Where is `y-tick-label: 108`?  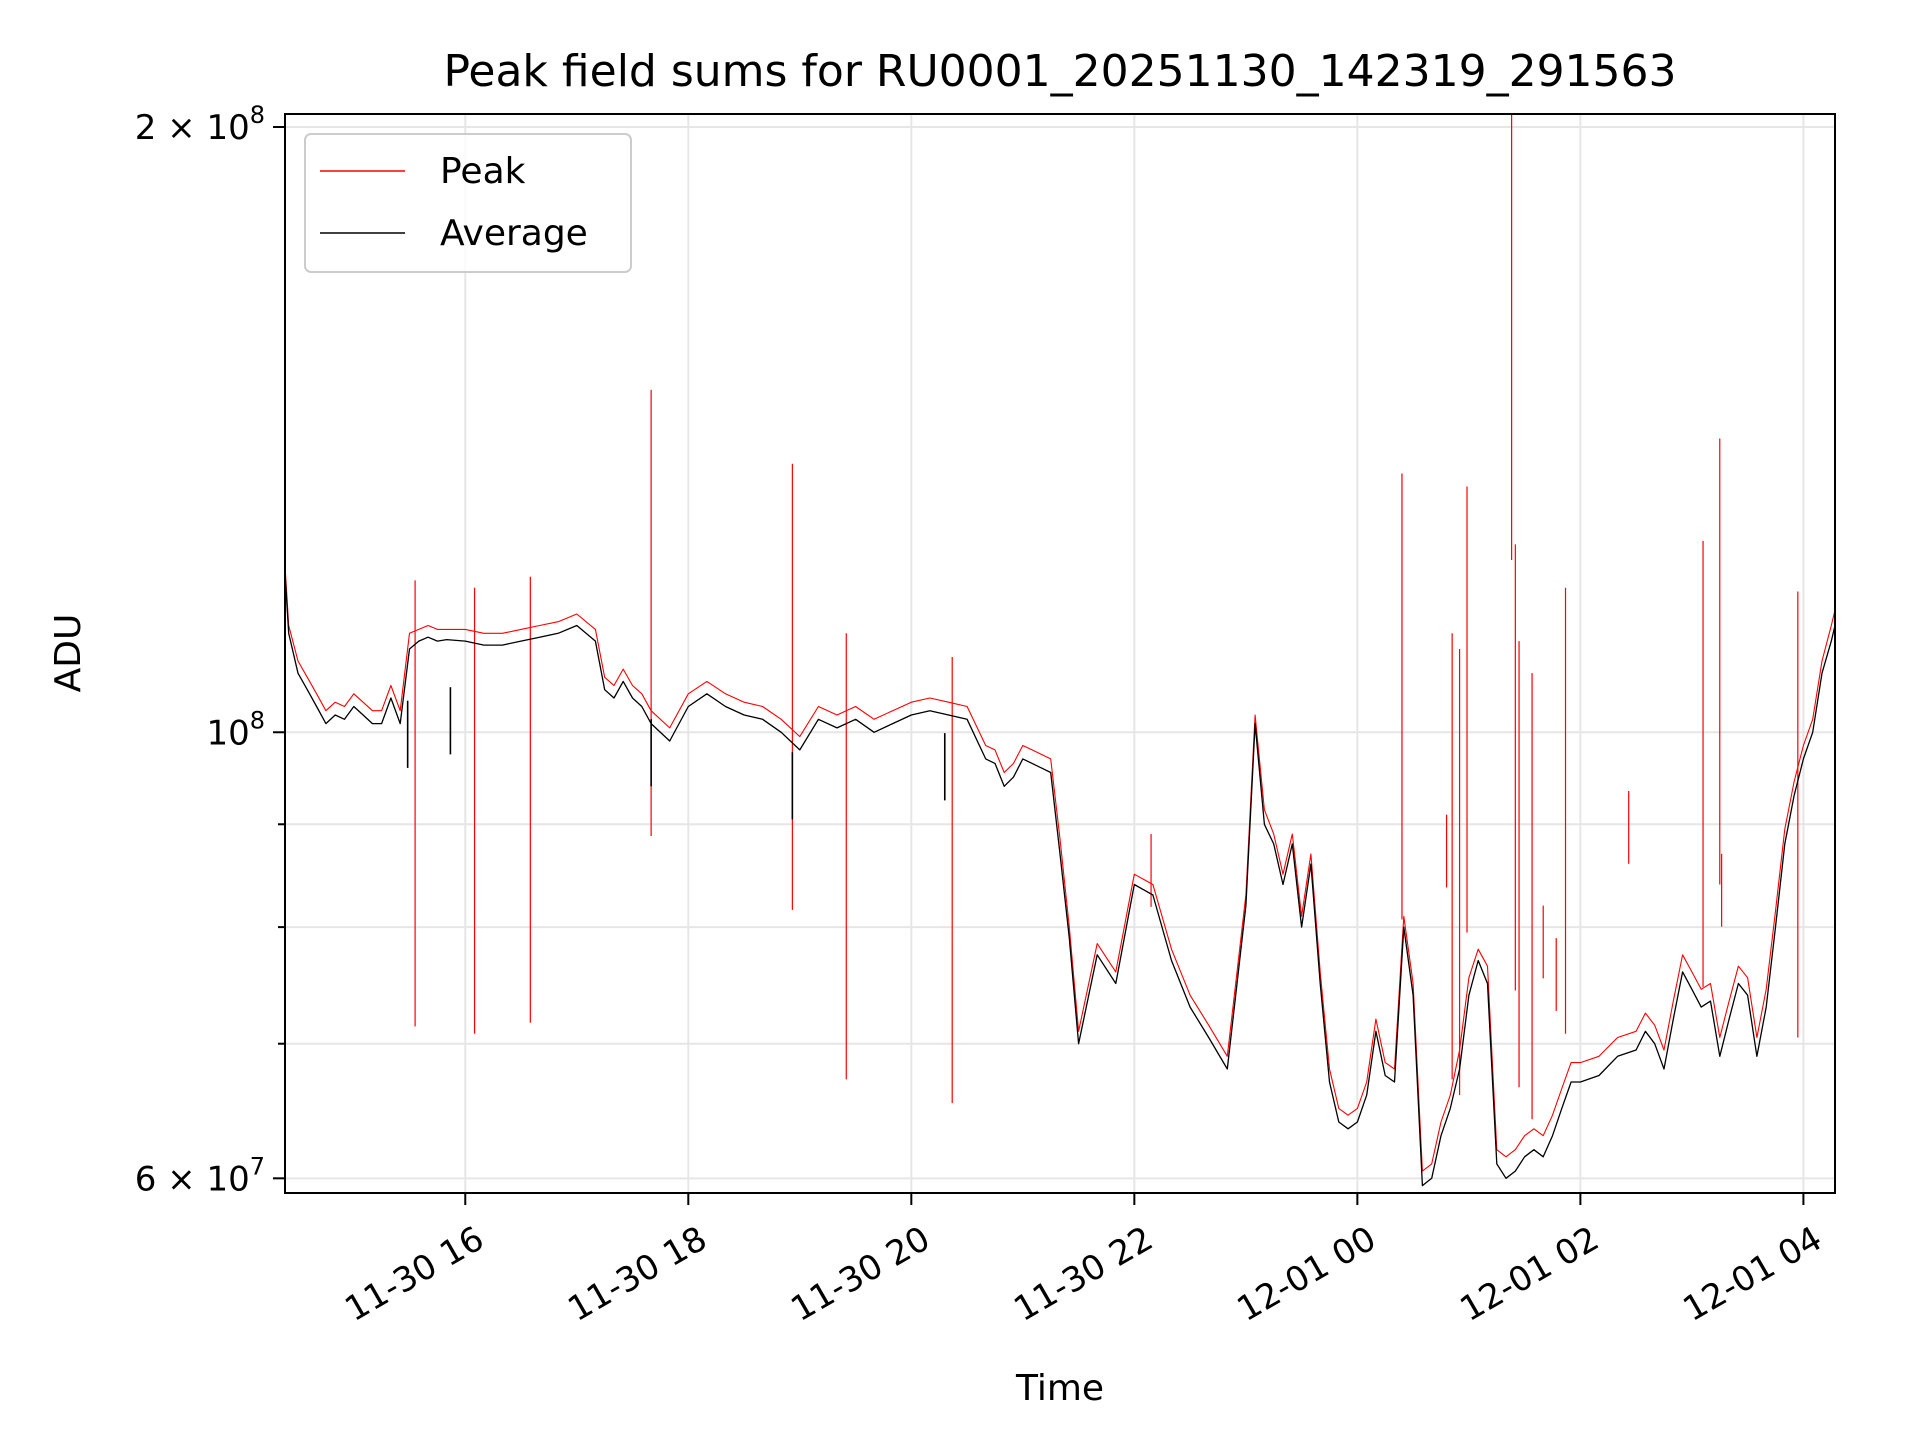 y-tick-label: 108 is located at coordinates (235, 729).